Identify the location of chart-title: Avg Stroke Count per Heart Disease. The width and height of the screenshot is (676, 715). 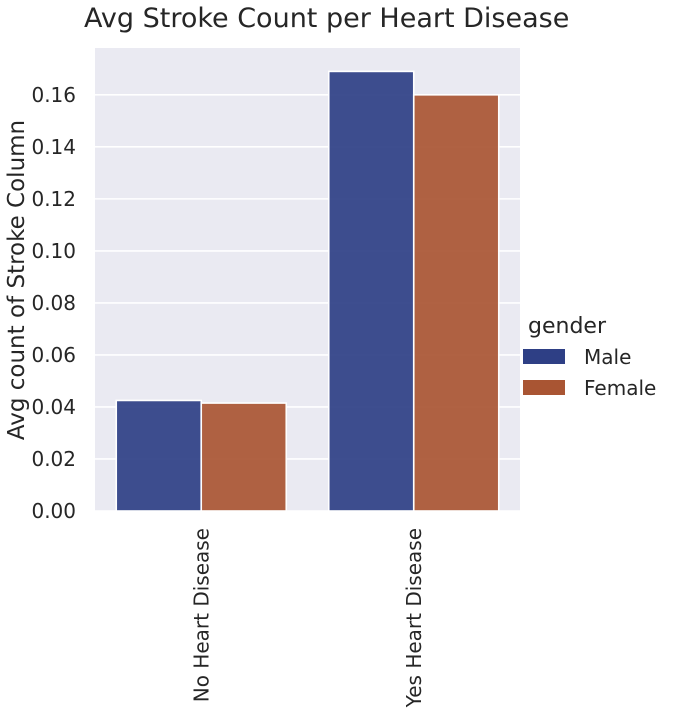
(326, 18).